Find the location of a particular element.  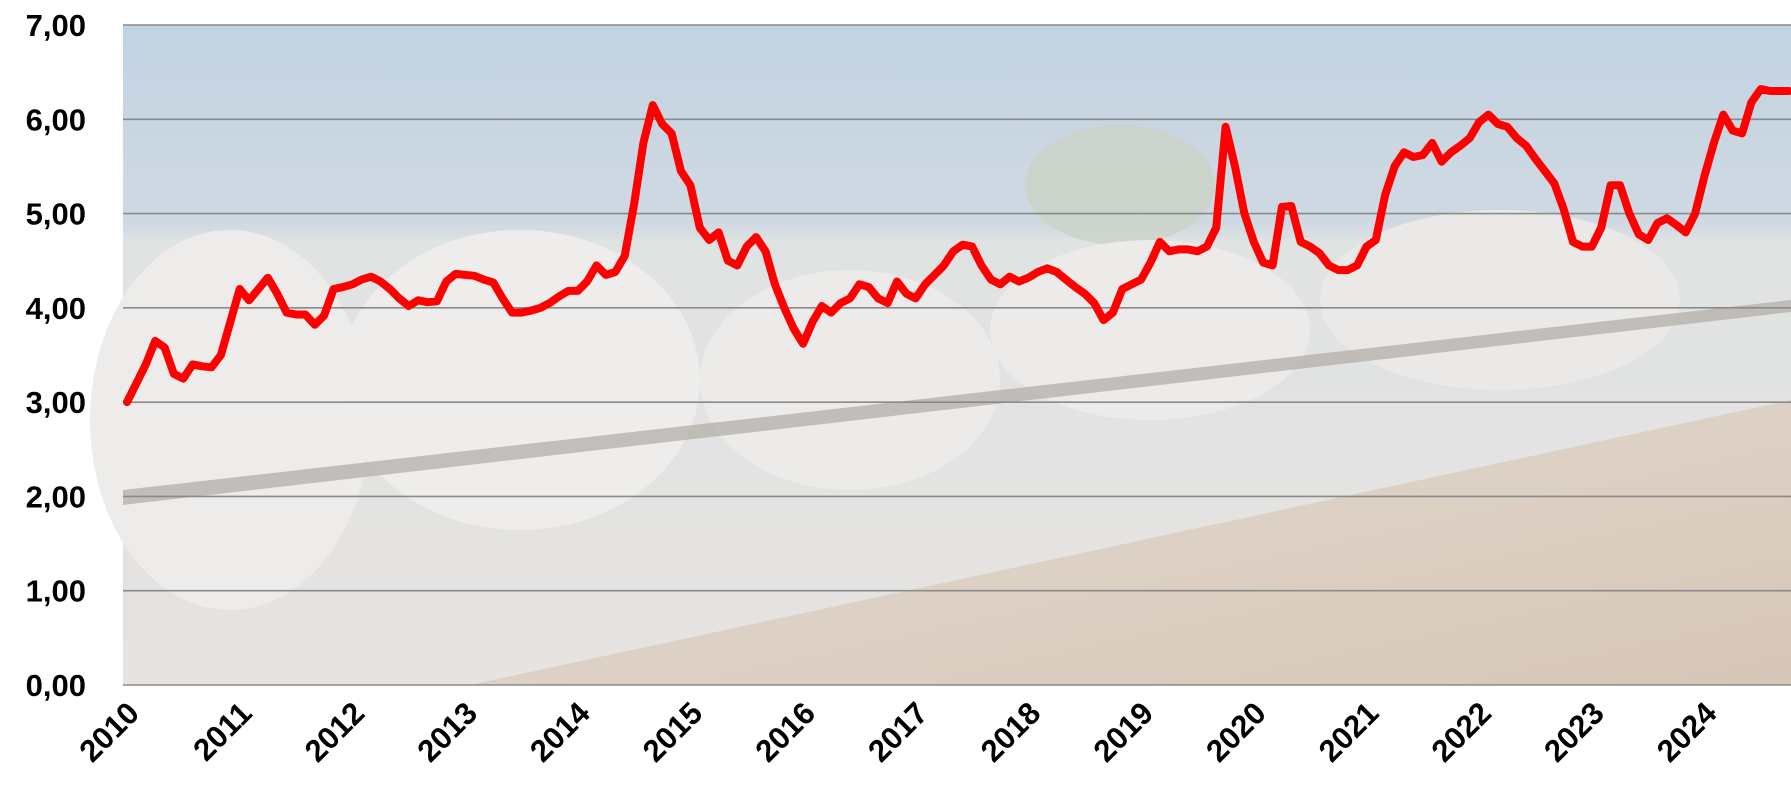

x-tick-label: 2012 is located at coordinates (335, 732).